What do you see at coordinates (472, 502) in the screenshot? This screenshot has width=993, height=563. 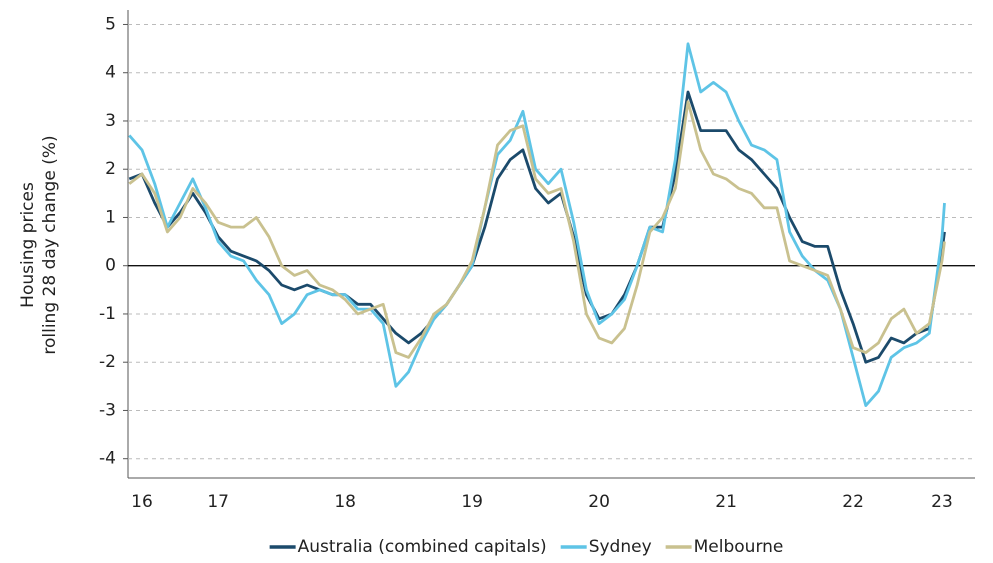 I see `x-tick-label: 19` at bounding box center [472, 502].